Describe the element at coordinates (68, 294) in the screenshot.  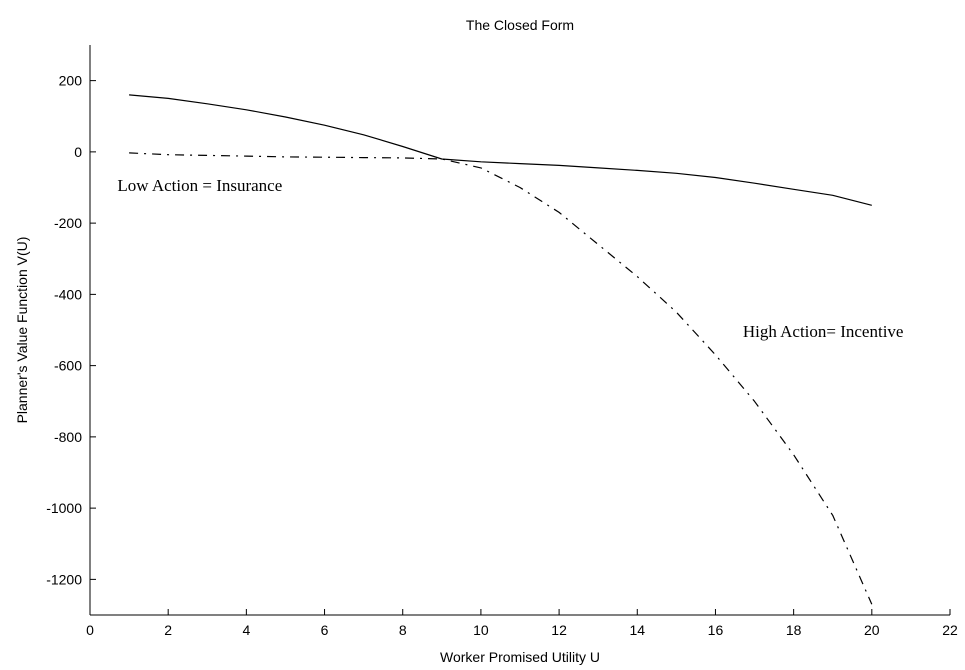
I see `y-tick-label: -400` at that location.